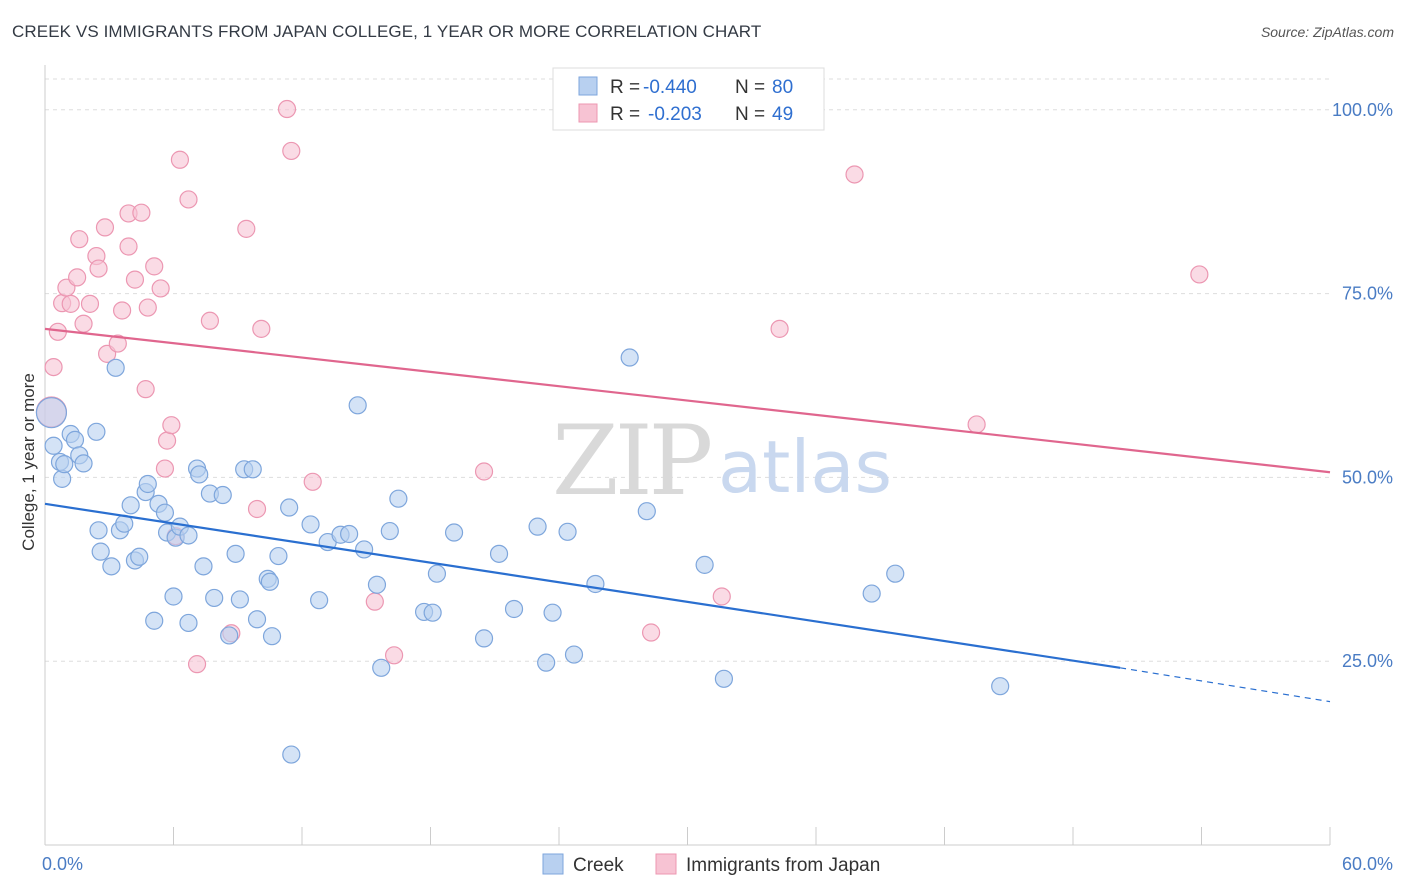 Image resolution: width=1406 pixels, height=892 pixels. What do you see at coordinates (1367, 864) in the screenshot?
I see `x-tick-label-1: 60.0%` at bounding box center [1367, 864].